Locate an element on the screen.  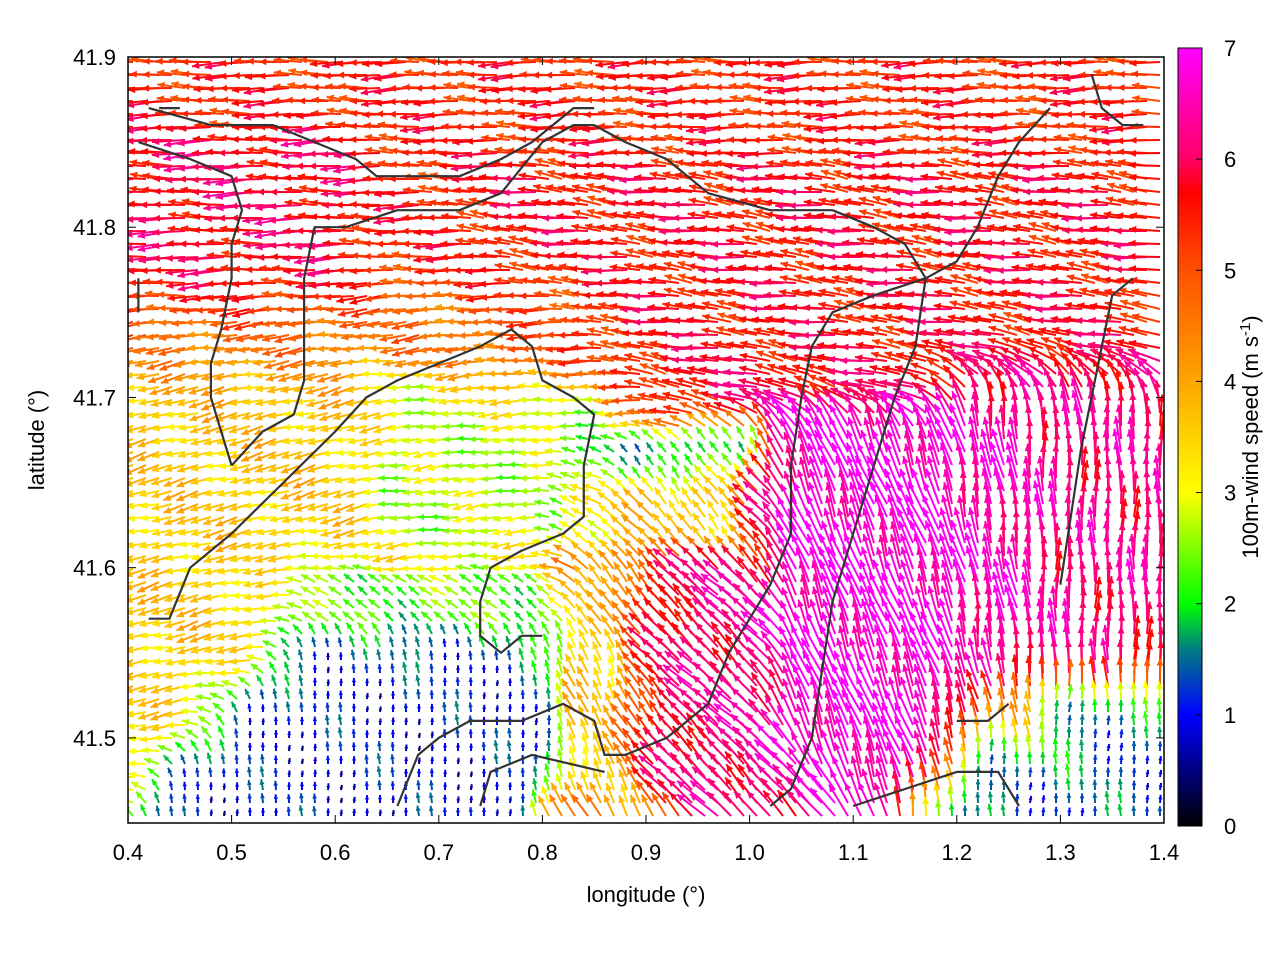
y-tick-label: 41.8 is located at coordinates (94, 227).